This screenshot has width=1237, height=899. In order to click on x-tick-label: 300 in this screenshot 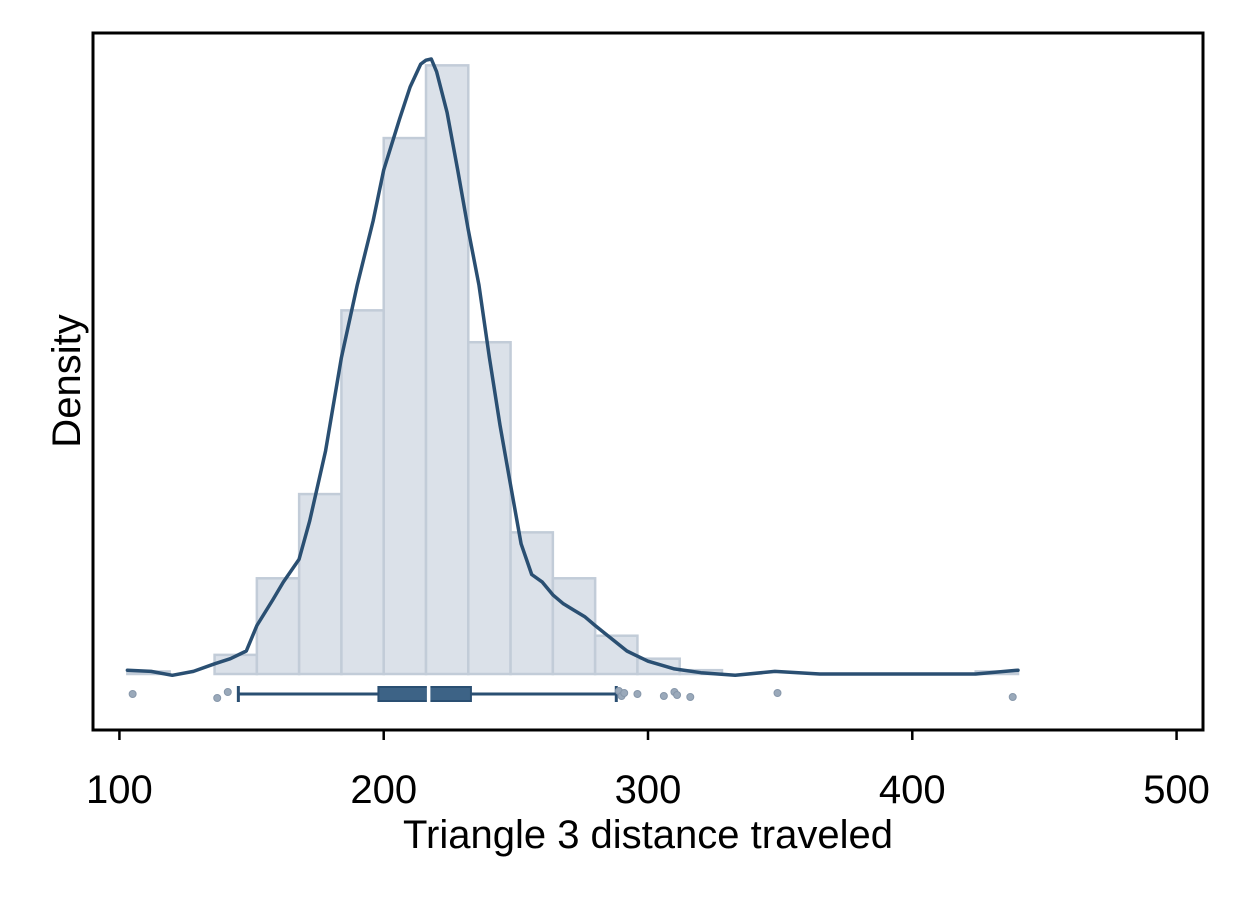, I will do `click(648, 790)`.